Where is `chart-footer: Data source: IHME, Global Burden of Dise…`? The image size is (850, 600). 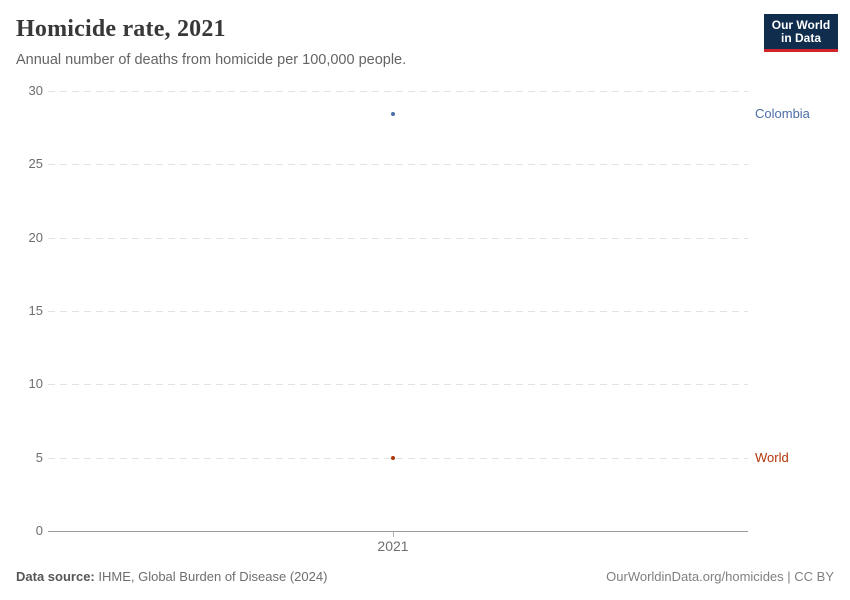
chart-footer: Data source: IHME, Global Burden of Dise… is located at coordinates (425, 576).